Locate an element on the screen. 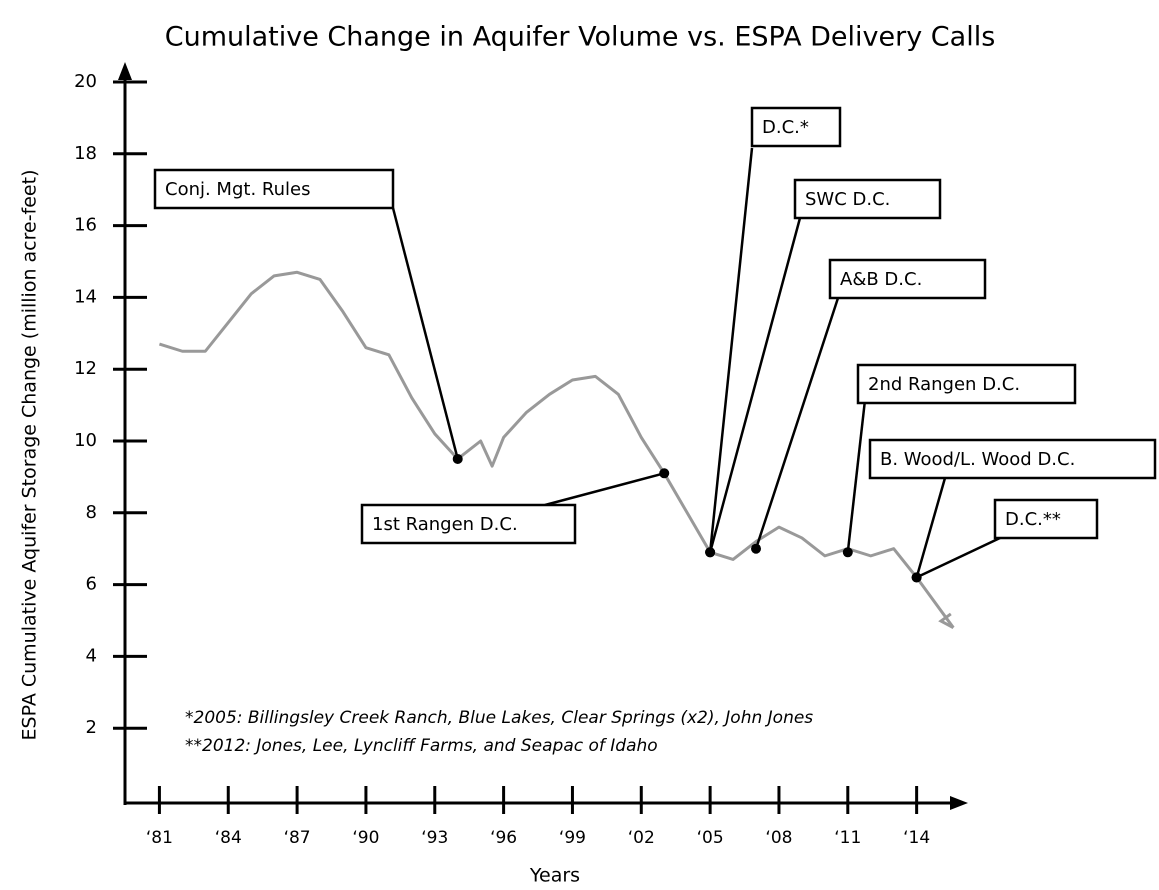 This screenshot has width=1159, height=890. y-tick-label: 16 is located at coordinates (85, 225).